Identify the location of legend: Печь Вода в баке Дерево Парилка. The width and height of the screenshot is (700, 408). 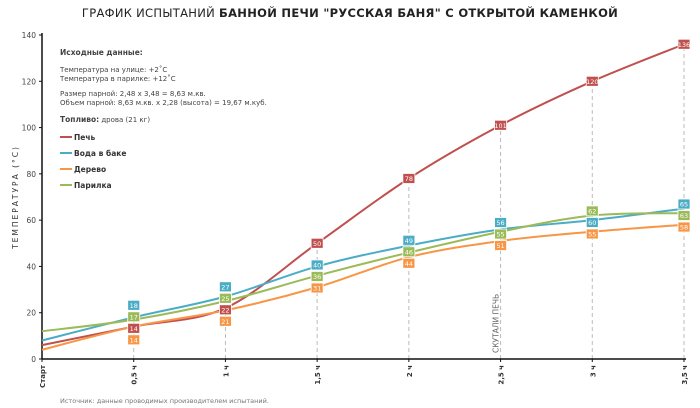
(163, 161).